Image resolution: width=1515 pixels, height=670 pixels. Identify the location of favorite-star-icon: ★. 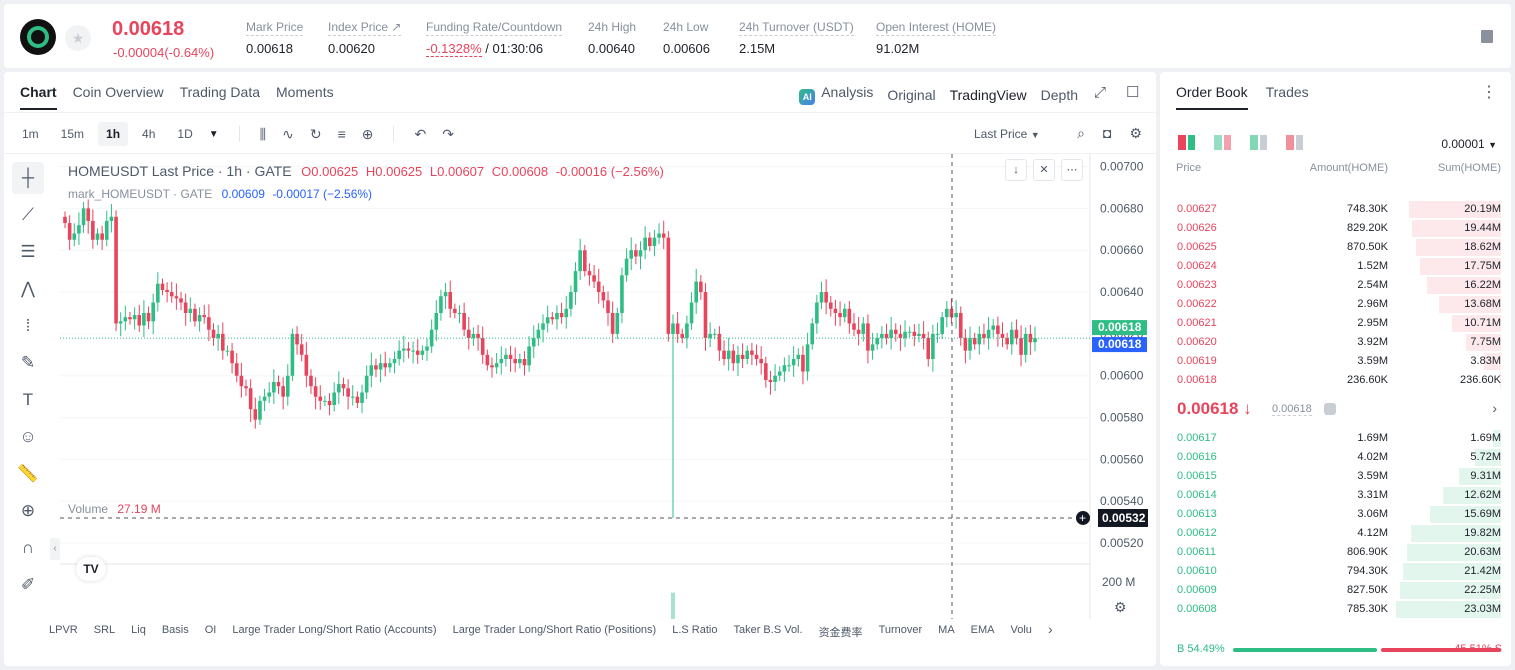
(78, 38).